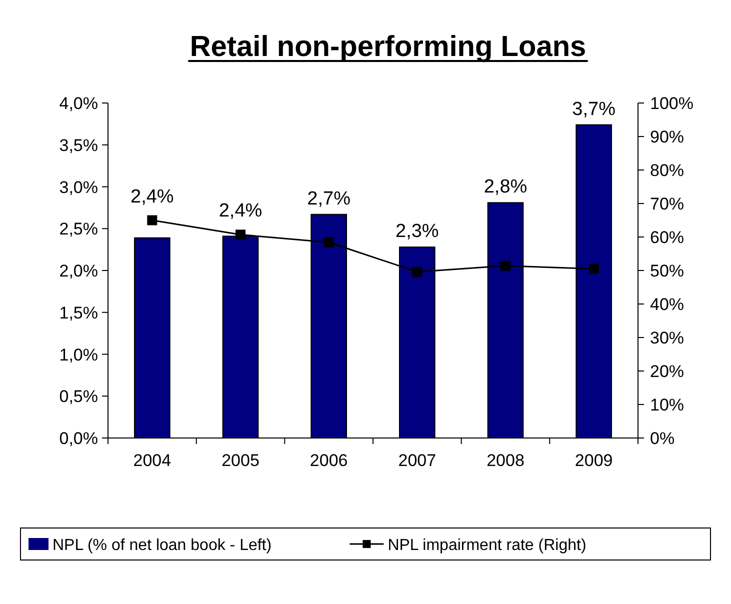 Image resolution: width=731 pixels, height=604 pixels. What do you see at coordinates (594, 109) in the screenshot?
I see `data-label: 3,7%` at bounding box center [594, 109].